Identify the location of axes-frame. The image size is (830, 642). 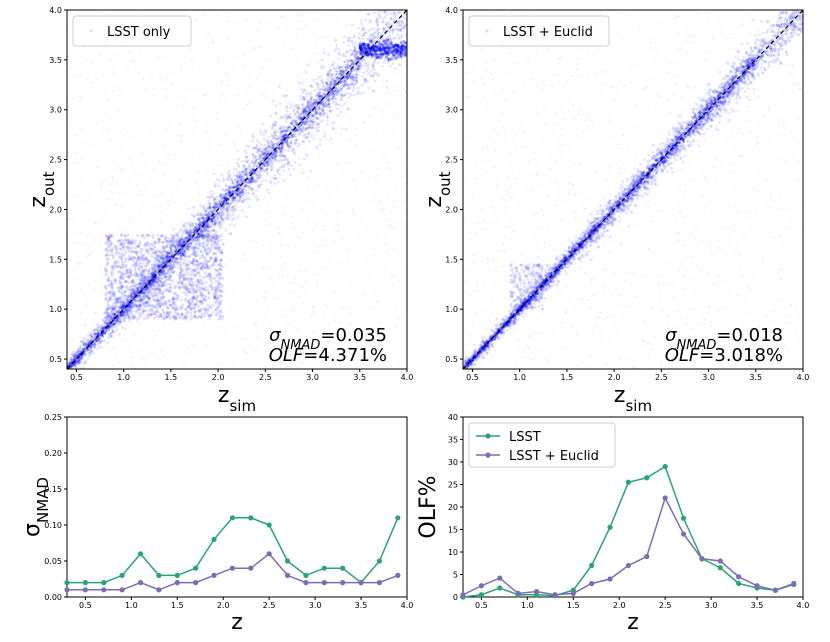
(237, 507).